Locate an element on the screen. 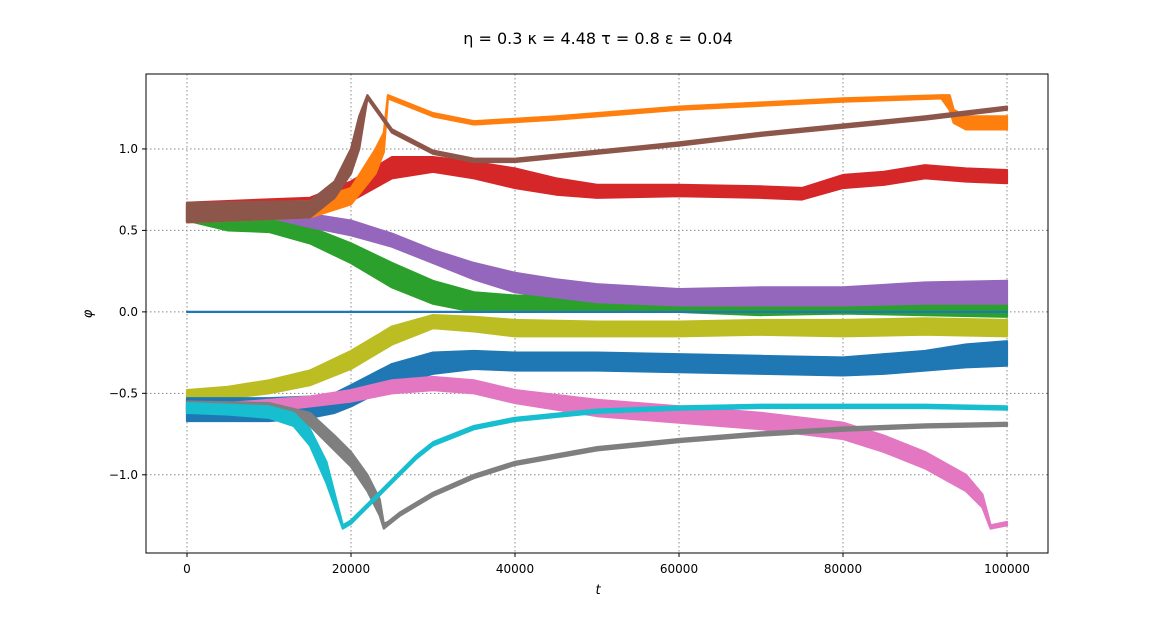 Image resolution: width=1166 pixels, height=622 pixels. chart-title: η = 0.3 κ = 4.48 τ = 0.8 ε = 0.04 is located at coordinates (598, 38).